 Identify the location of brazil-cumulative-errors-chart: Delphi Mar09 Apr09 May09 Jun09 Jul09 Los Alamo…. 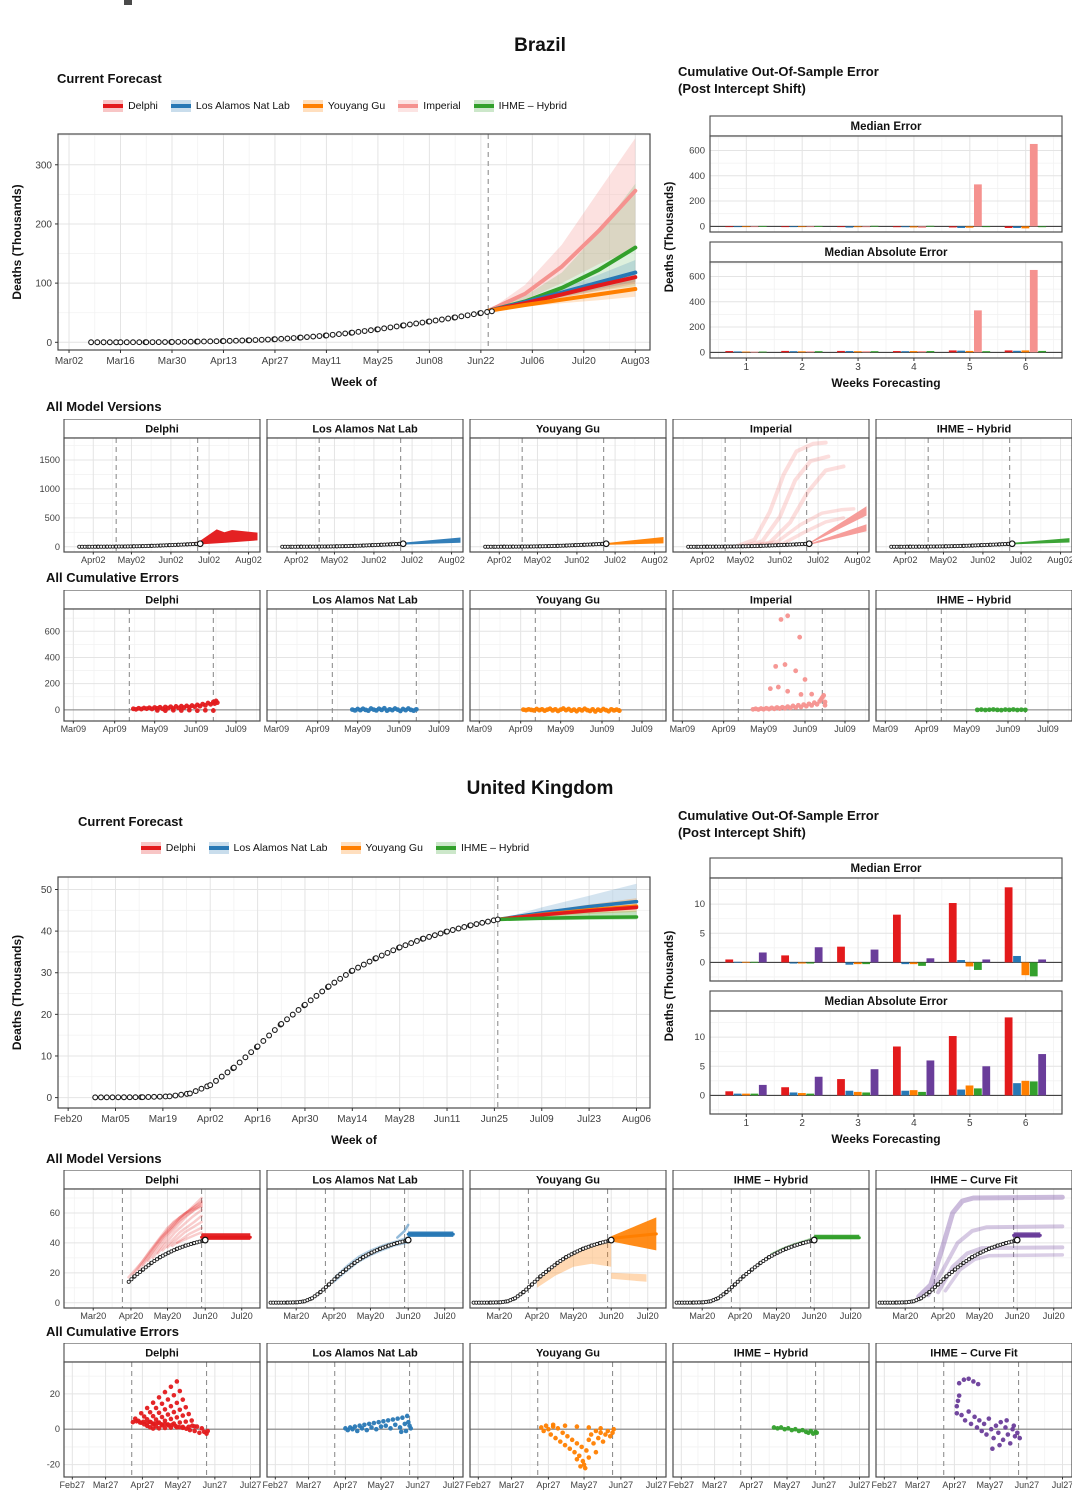
(553, 662).